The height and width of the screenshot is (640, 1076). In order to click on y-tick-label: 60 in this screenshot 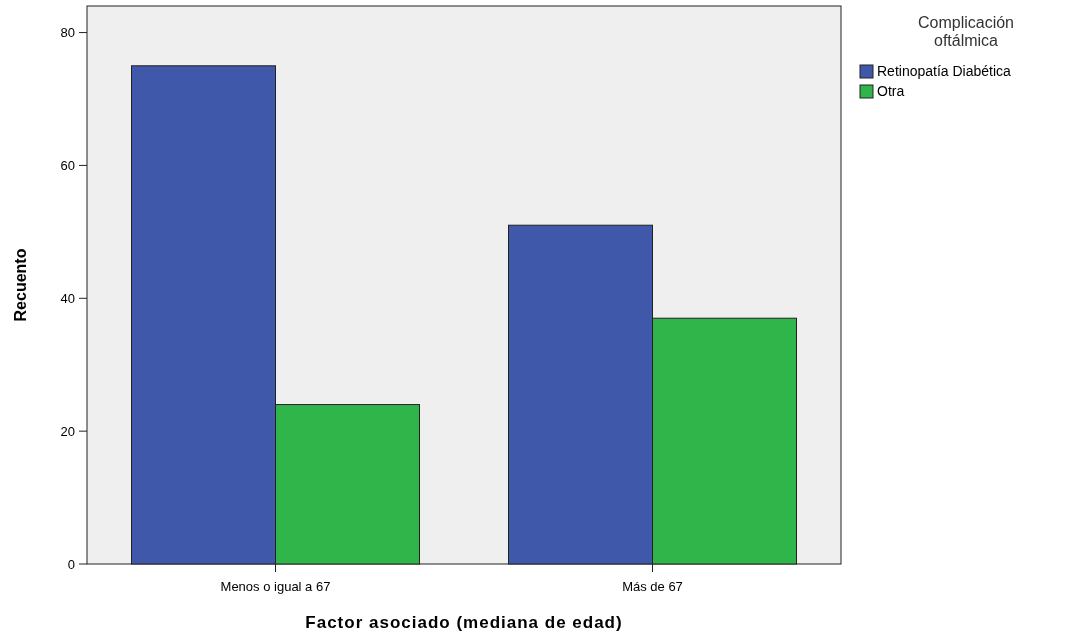, I will do `click(67, 165)`.